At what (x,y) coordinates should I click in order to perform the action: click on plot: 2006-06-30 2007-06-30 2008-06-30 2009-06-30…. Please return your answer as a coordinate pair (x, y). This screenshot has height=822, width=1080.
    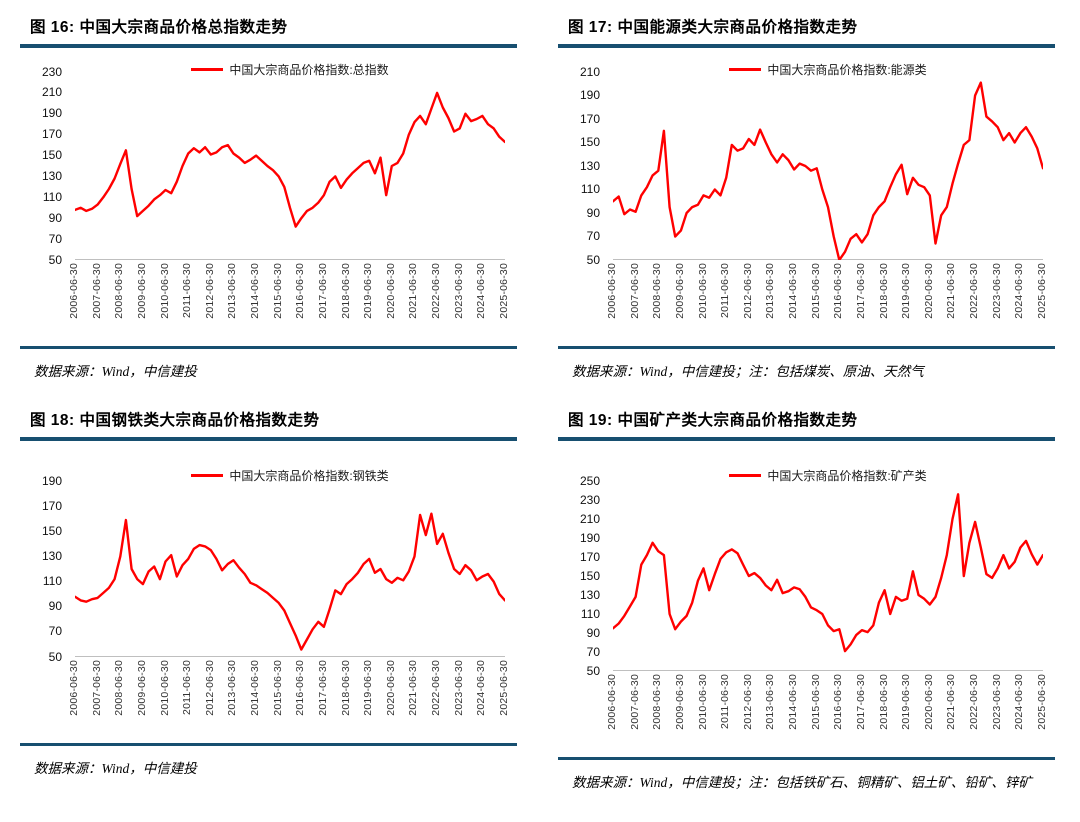
    Looking at the image, I should click on (827, 614).